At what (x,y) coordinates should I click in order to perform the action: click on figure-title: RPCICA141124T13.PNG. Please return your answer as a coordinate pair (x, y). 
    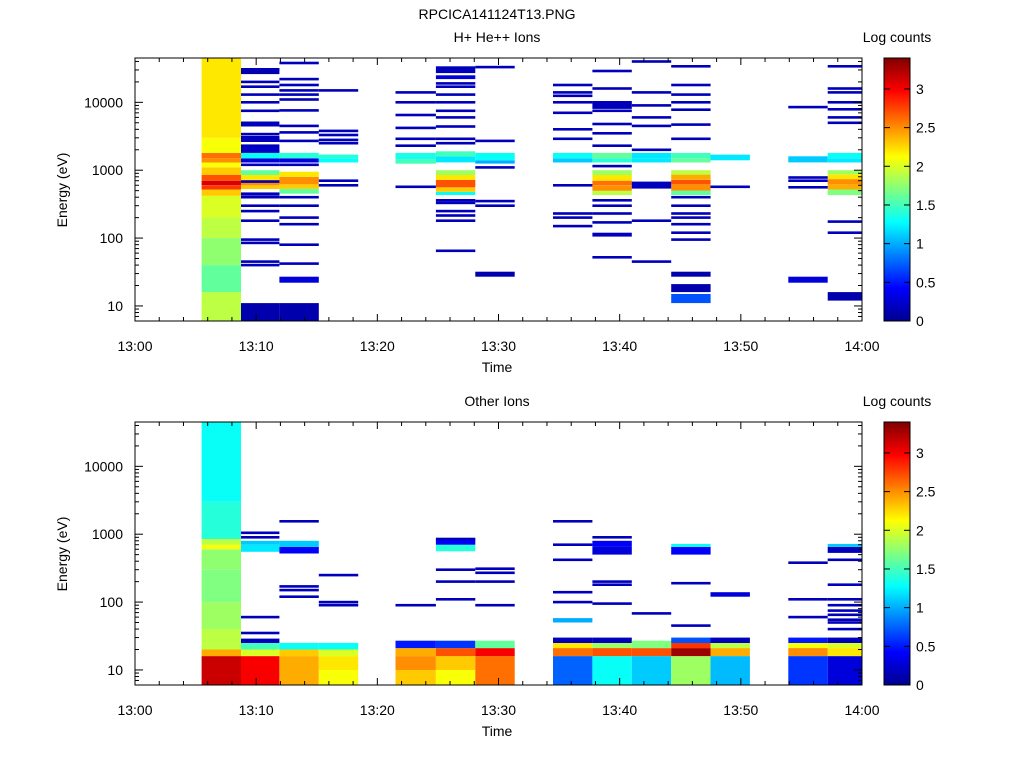
    Looking at the image, I should click on (497, 14).